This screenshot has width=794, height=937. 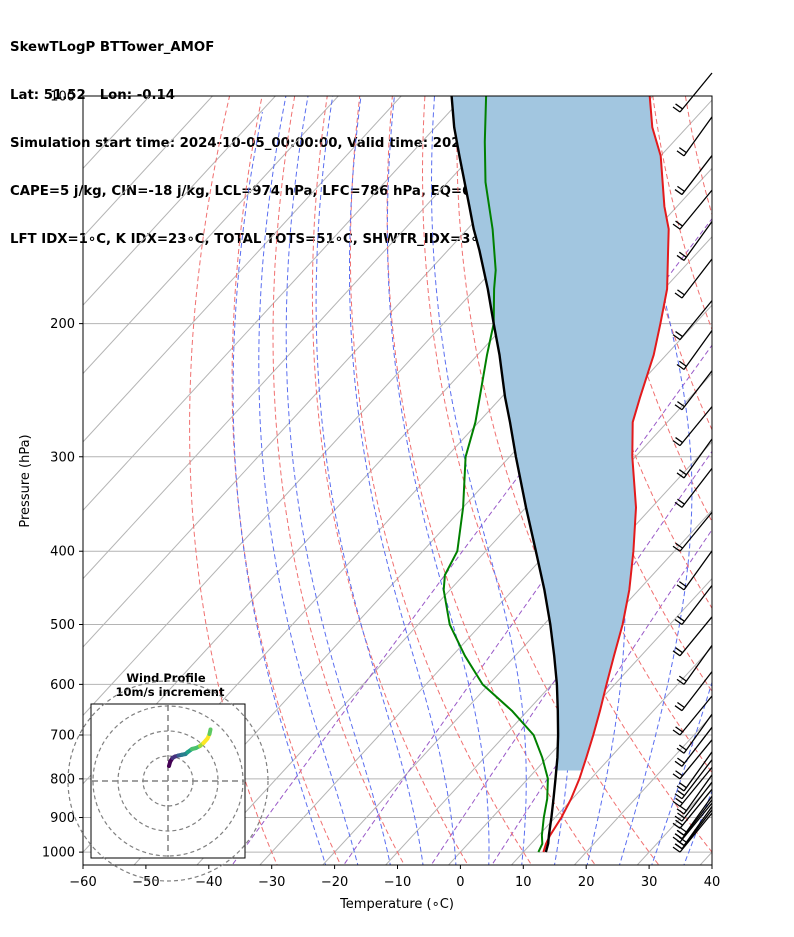 I want to click on x-tick-label: 20, so click(x=586, y=882).